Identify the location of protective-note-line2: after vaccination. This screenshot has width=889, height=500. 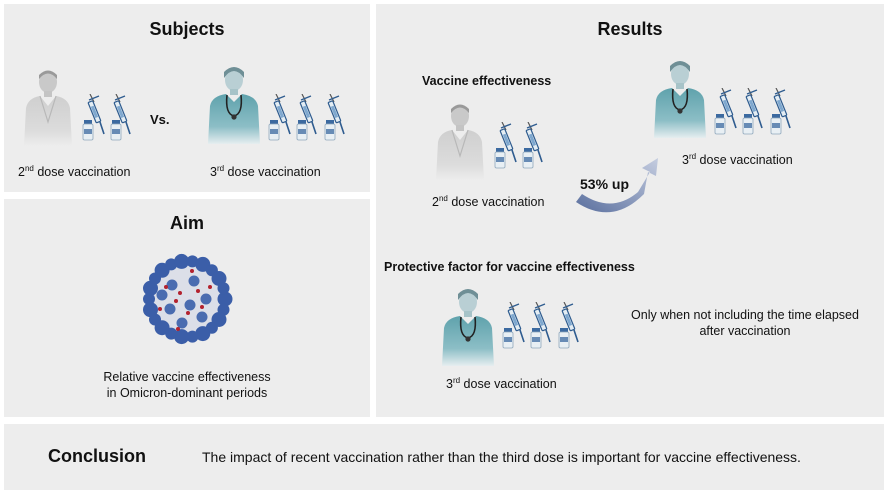
(745, 331).